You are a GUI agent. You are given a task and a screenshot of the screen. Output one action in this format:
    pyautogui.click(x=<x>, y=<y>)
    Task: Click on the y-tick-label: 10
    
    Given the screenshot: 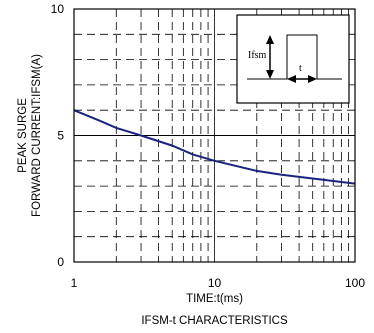 What is the action you would take?
    pyautogui.click(x=58, y=9)
    